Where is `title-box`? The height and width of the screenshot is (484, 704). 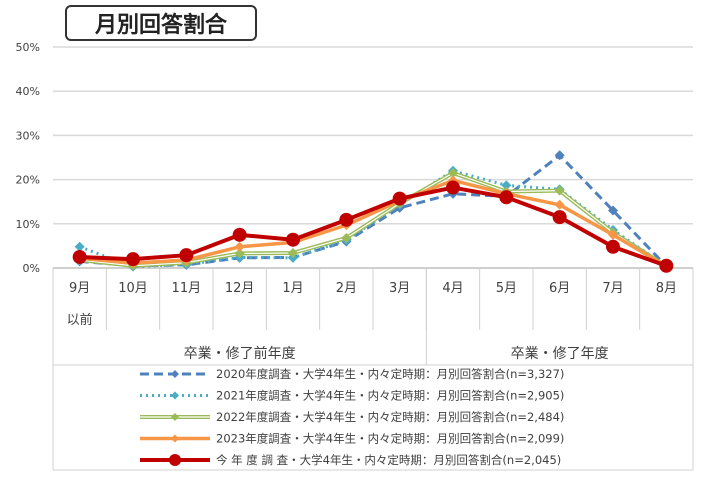
title-box is located at coordinates (161, 23).